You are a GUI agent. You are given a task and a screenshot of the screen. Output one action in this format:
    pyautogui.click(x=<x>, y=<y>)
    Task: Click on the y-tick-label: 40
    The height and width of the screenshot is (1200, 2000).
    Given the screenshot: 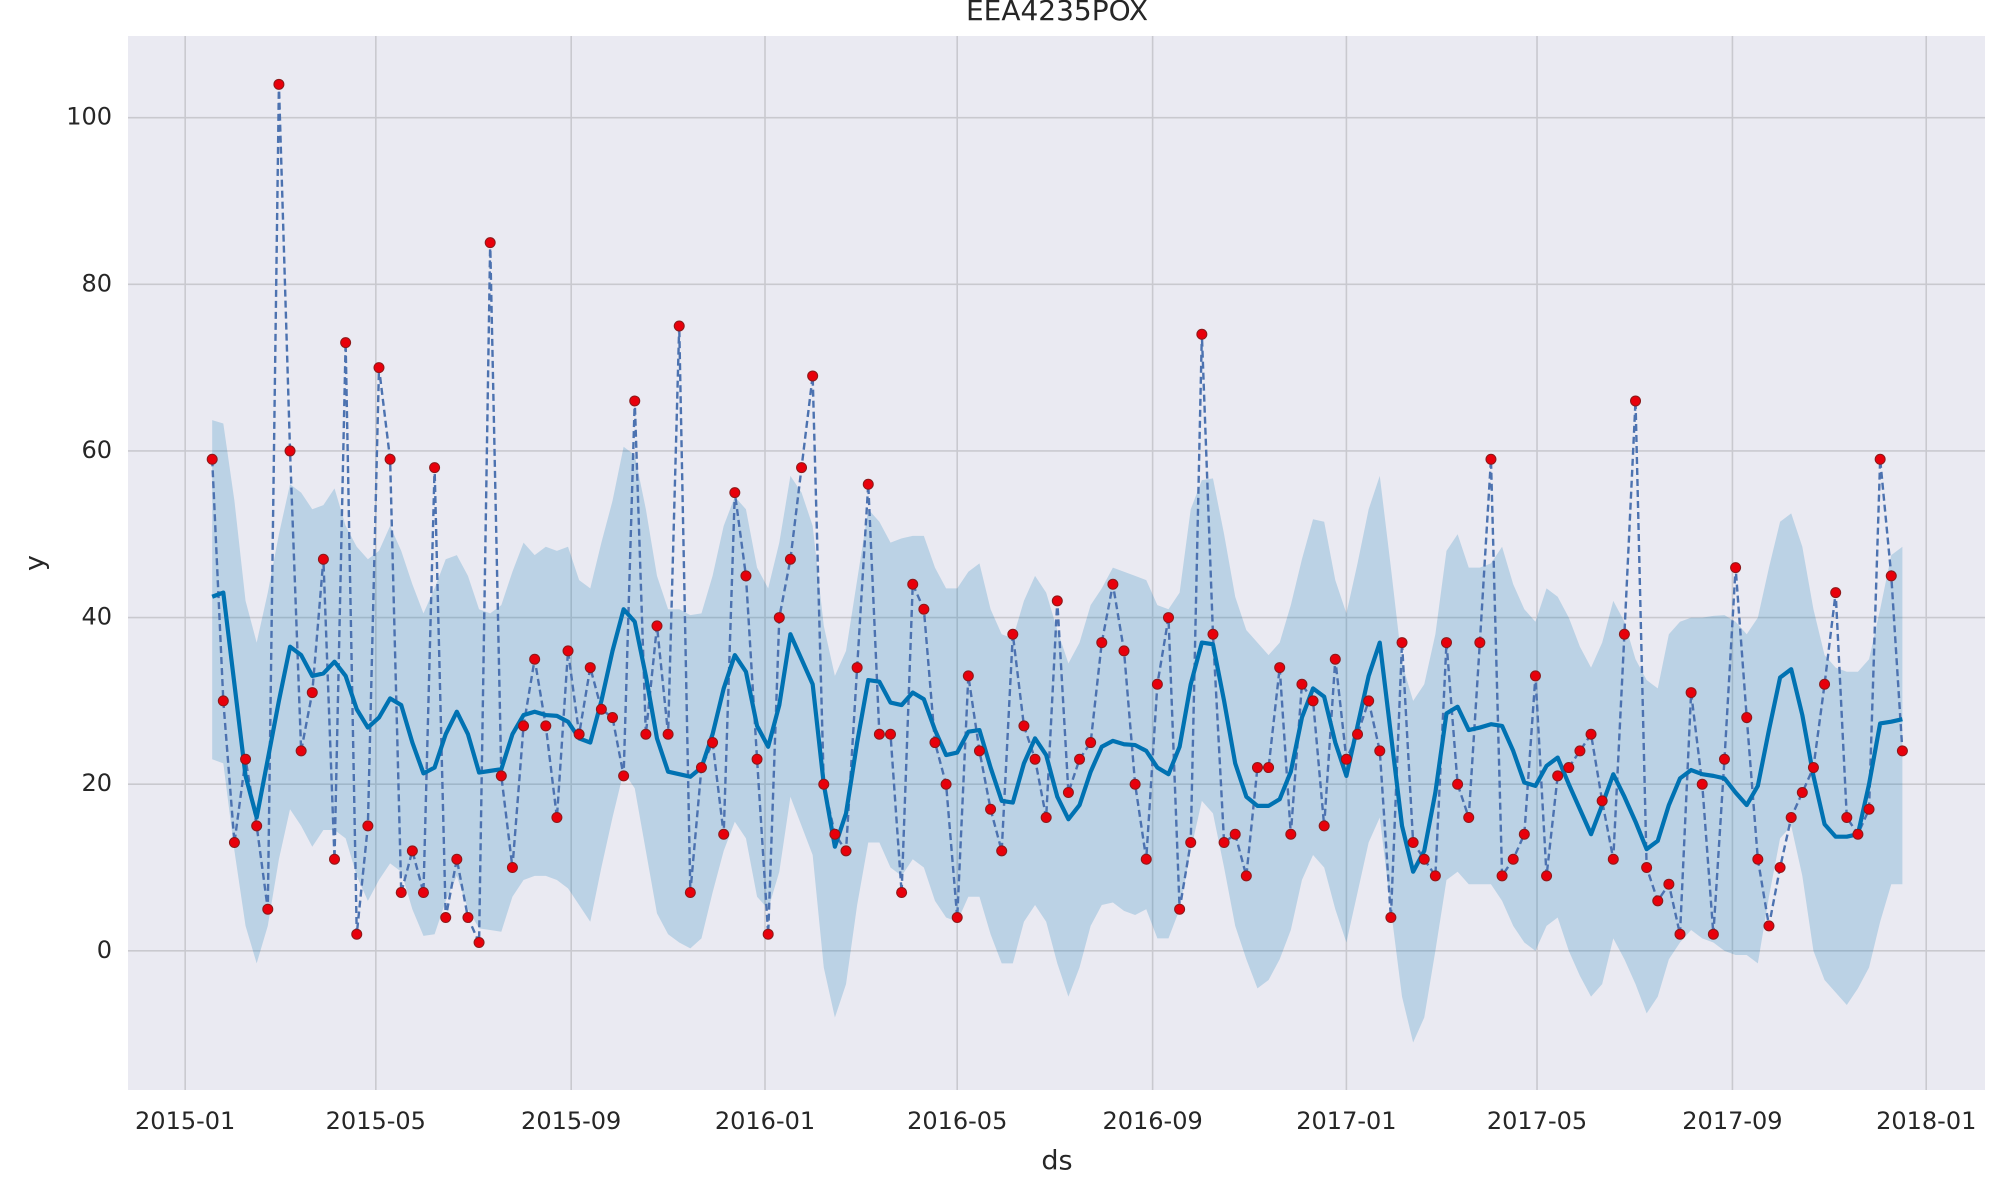 What is the action you would take?
    pyautogui.click(x=96, y=617)
    